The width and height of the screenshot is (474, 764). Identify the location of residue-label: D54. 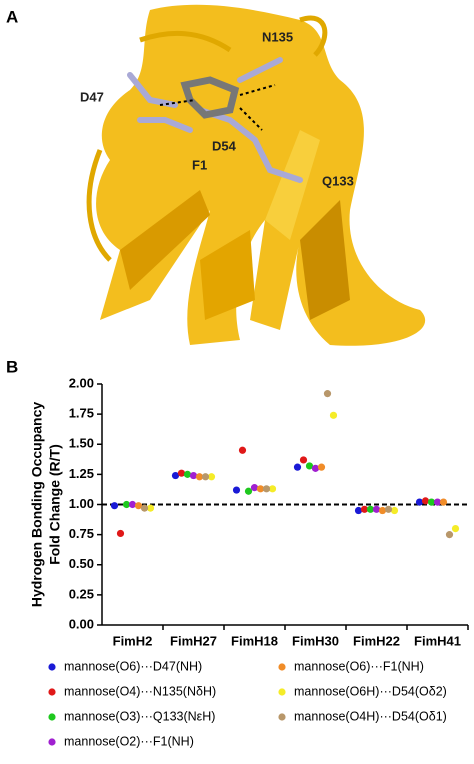
(224, 145).